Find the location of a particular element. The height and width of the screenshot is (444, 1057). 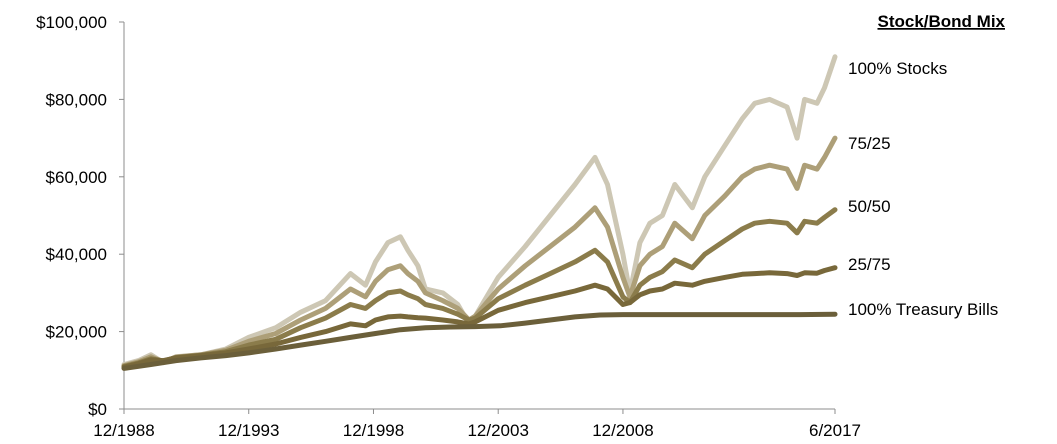

y-axis: $0 $20,000 $40,000 $60,000 $80,000 $100,000 is located at coordinates (80, 216).